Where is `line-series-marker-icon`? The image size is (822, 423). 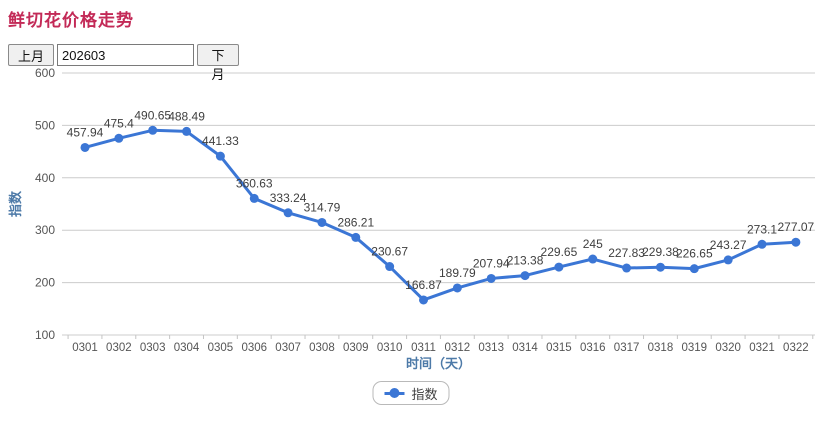 line-series-marker-icon is located at coordinates (394, 393).